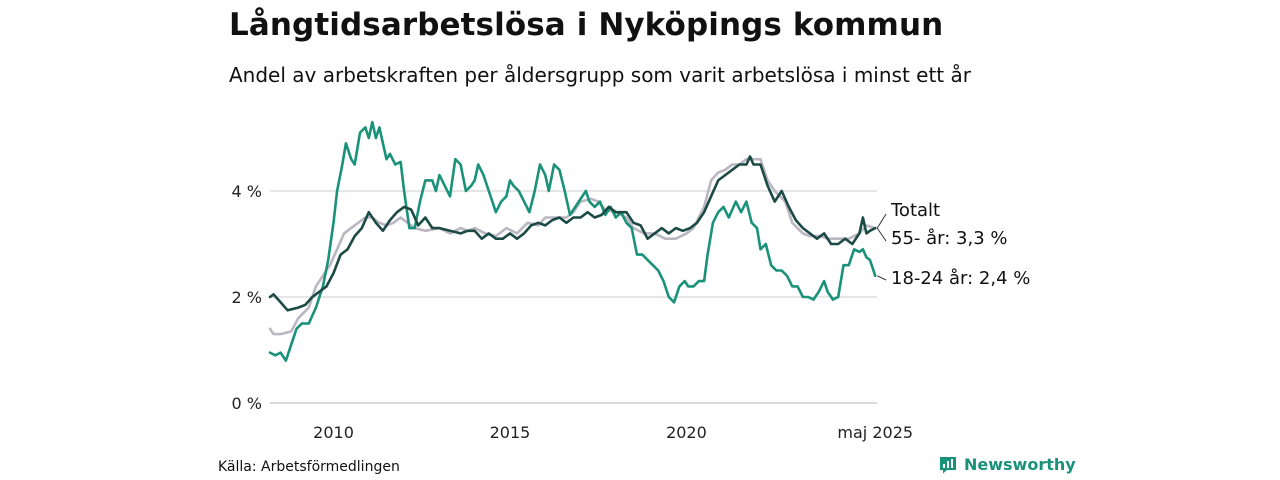  Describe the element at coordinates (247, 403) in the screenshot. I see `y-tick-label: 0 %` at that location.